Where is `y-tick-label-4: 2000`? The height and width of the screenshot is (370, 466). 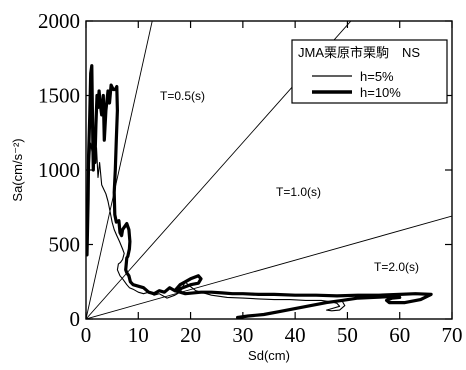
y-tick-label-4: 2000 is located at coordinates (59, 21).